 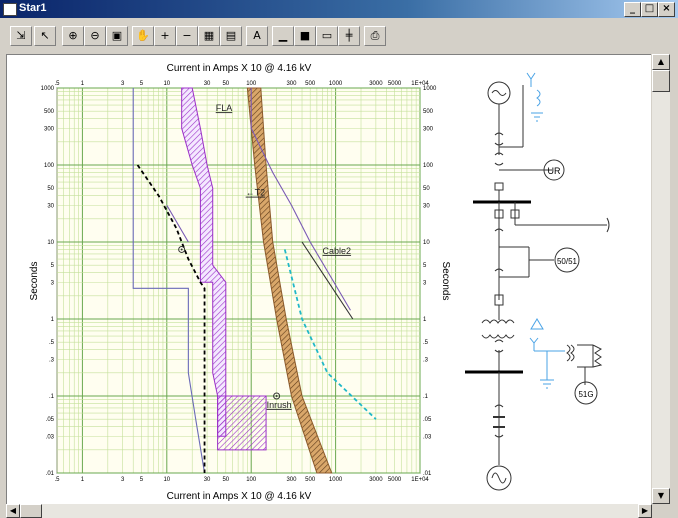 I want to click on annotation-t2: ←T2, so click(x=256, y=193).